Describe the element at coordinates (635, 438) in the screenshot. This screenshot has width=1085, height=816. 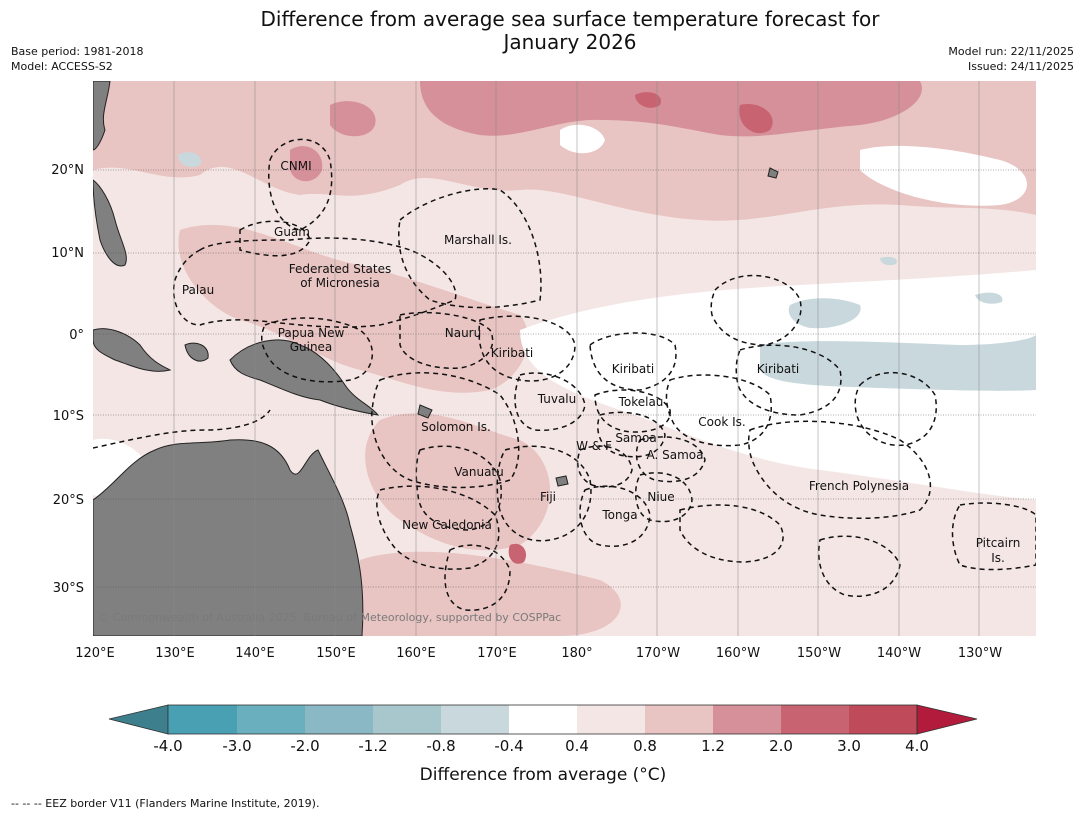
I see `label-samoa: Samoa` at that location.